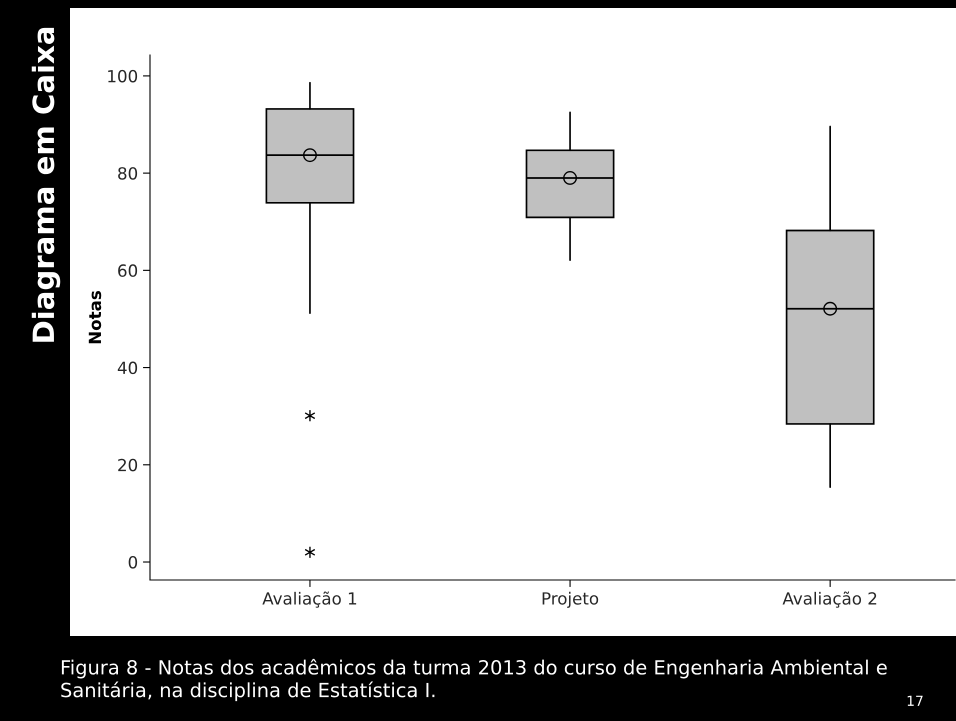 The image size is (956, 721). I want to click on y-tick-label: 40, so click(128, 368).